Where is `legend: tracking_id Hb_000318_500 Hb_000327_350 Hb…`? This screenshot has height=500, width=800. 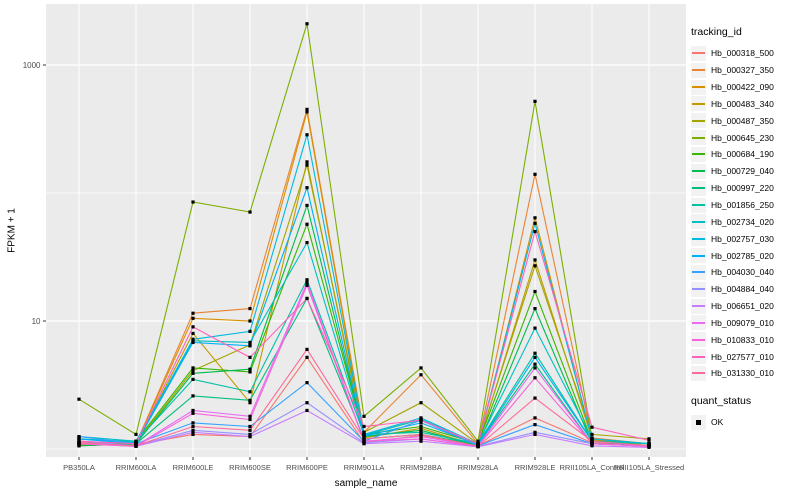 legend: tracking_id Hb_000318_500 Hb_000327_350 Hb… is located at coordinates (745, 228).